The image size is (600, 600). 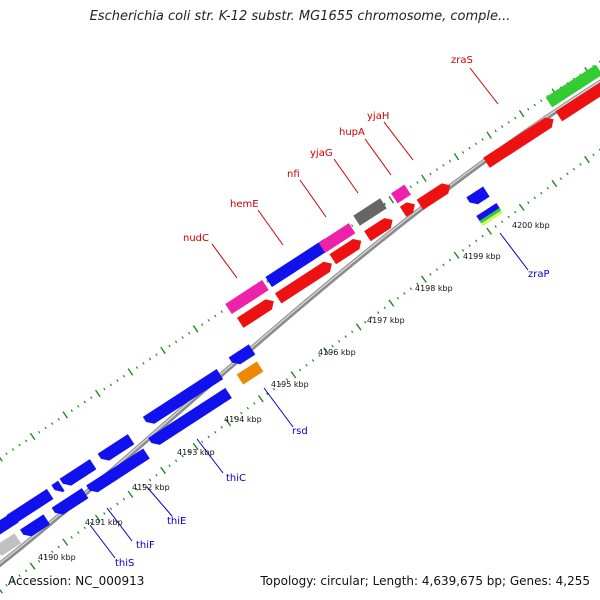 What do you see at coordinates (196, 238) in the screenshot?
I see `gene-label: nudC` at bounding box center [196, 238].